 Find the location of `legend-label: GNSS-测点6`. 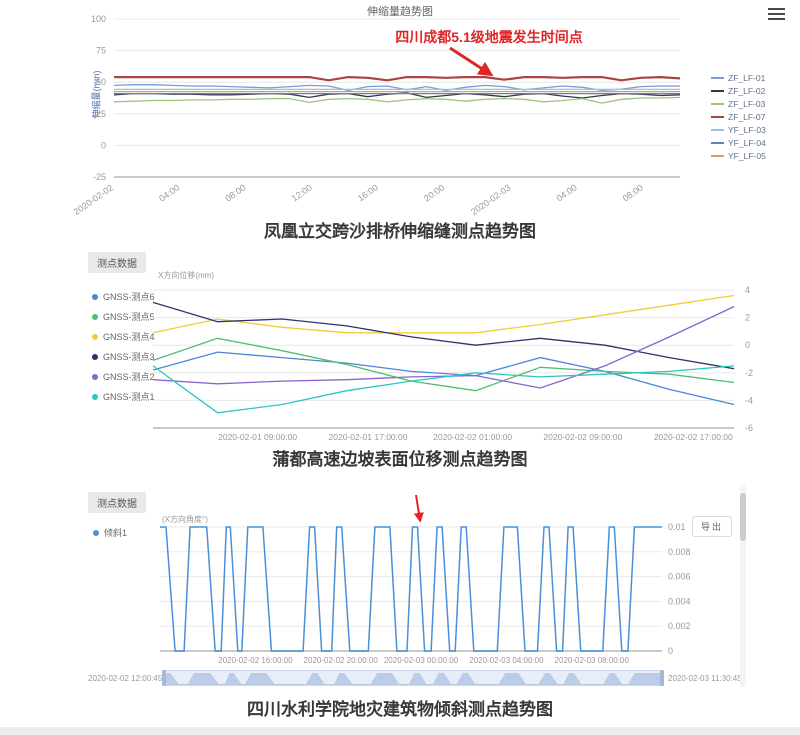

legend-label: GNSS-测点6 is located at coordinates (129, 297).